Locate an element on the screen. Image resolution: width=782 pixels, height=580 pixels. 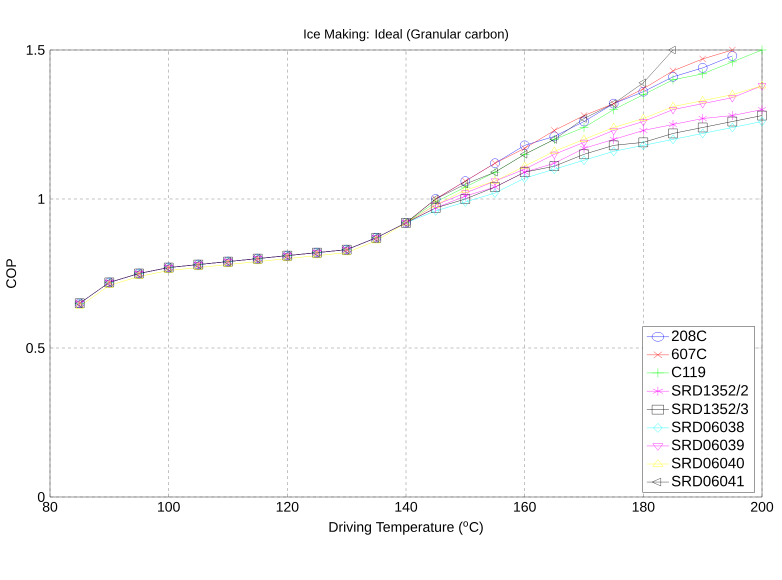
legend-label: SRD06041 is located at coordinates (708, 481).